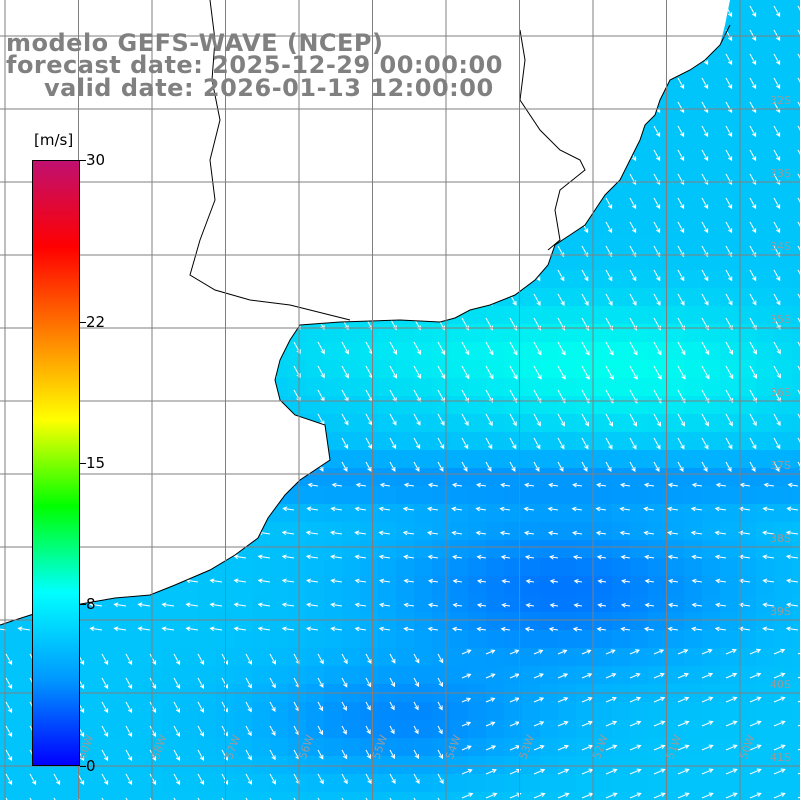  I want to click on lat-label: 41S, so click(780, 757).